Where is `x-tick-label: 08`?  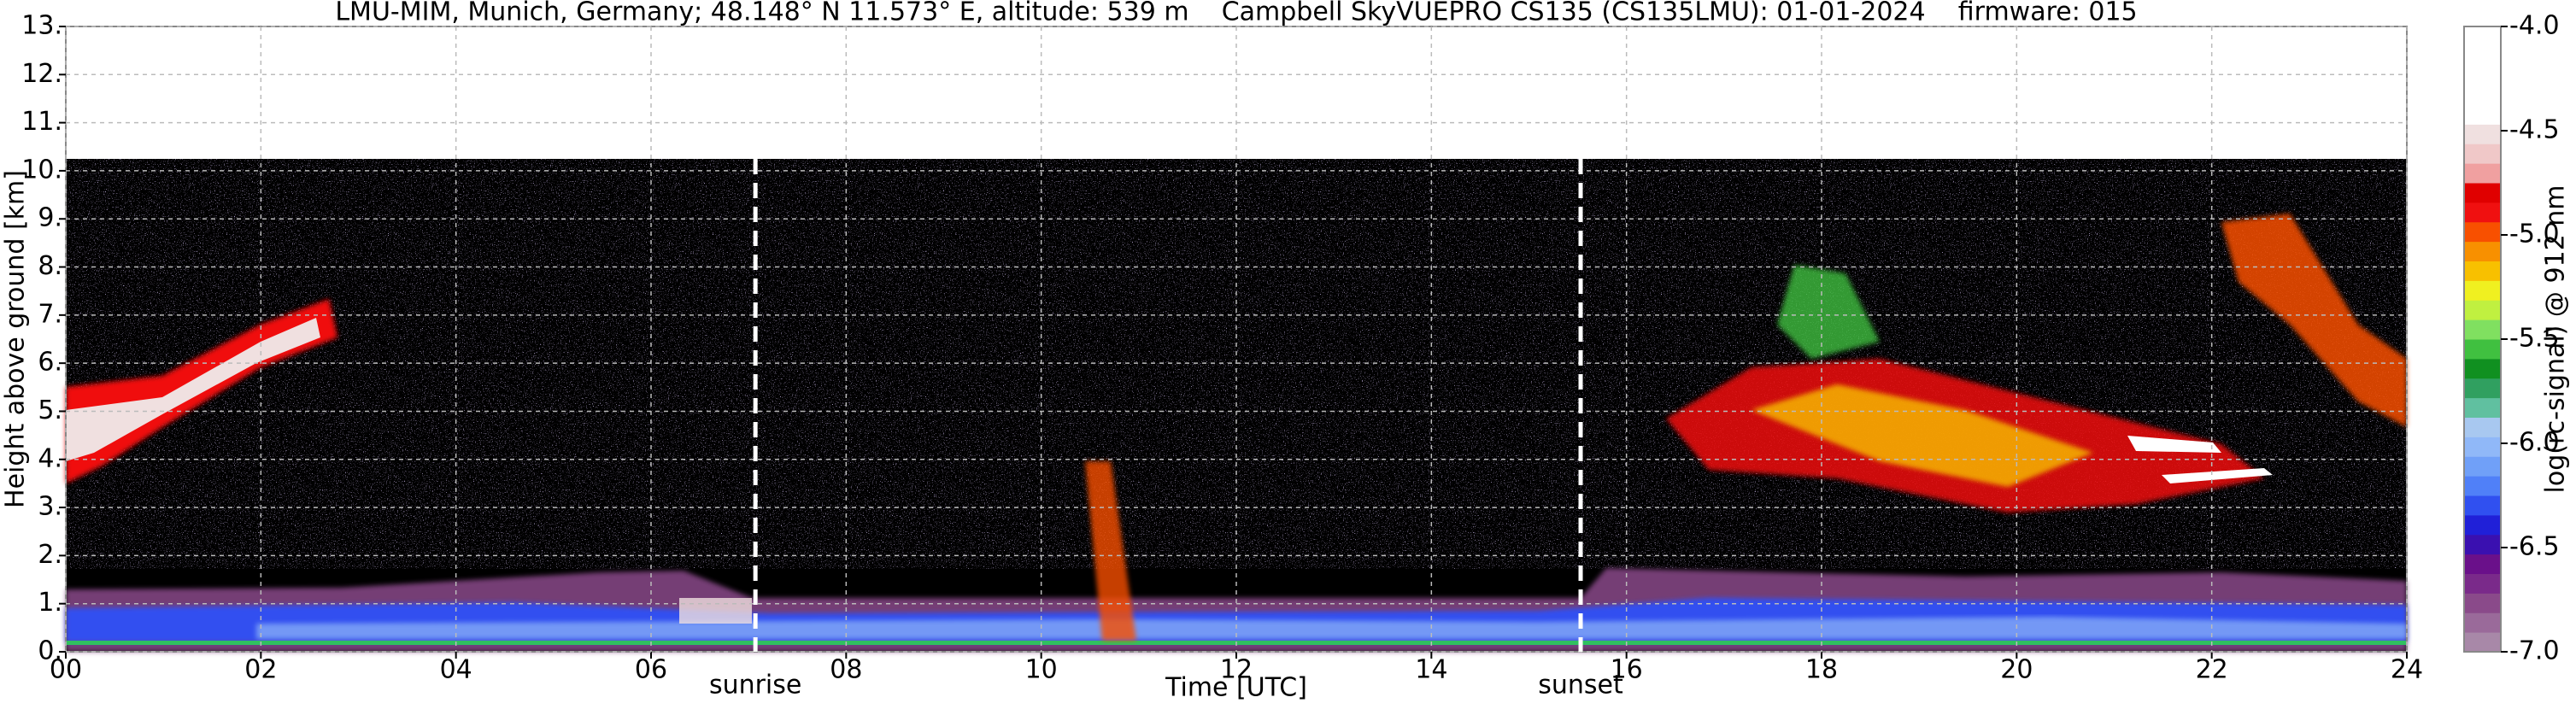 x-tick-label: 08 is located at coordinates (846, 670).